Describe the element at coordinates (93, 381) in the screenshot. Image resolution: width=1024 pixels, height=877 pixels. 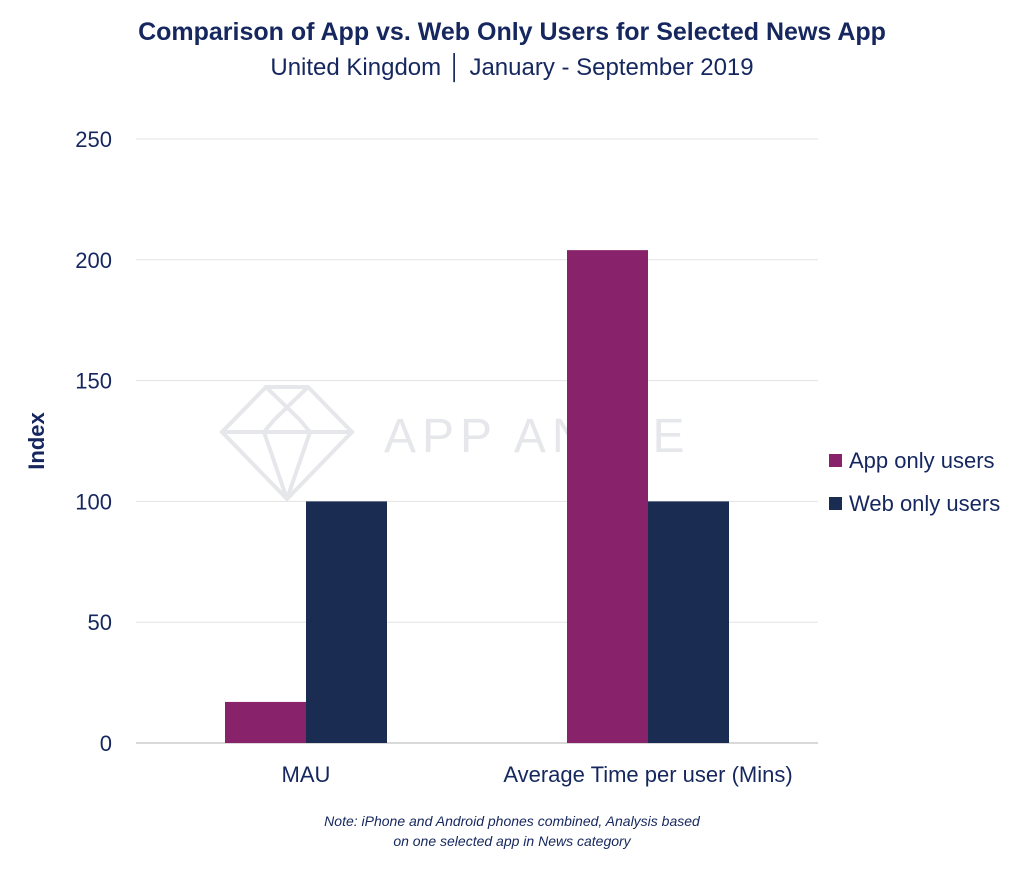
I see `y-tick-label: 150` at that location.